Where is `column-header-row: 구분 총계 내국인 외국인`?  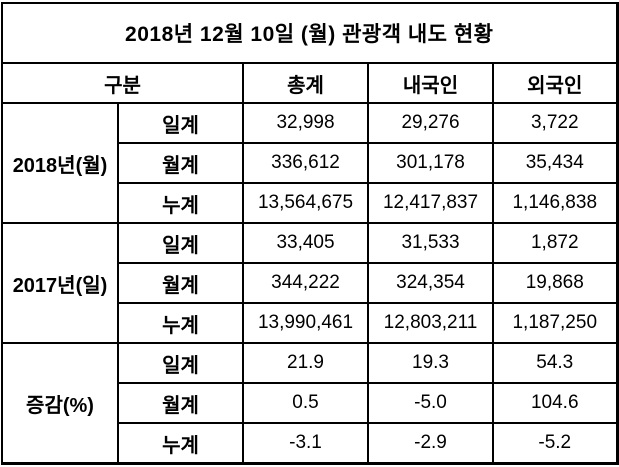 column-header-row: 구분 총계 내국인 외국인 is located at coordinates (310, 83).